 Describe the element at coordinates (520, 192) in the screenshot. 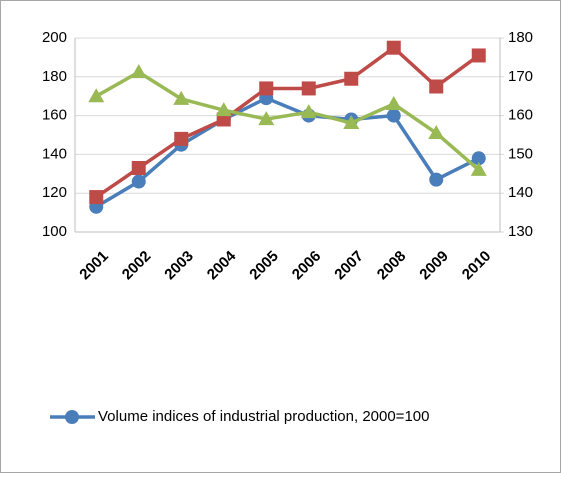

I see `y2-tick-label: 140` at that location.